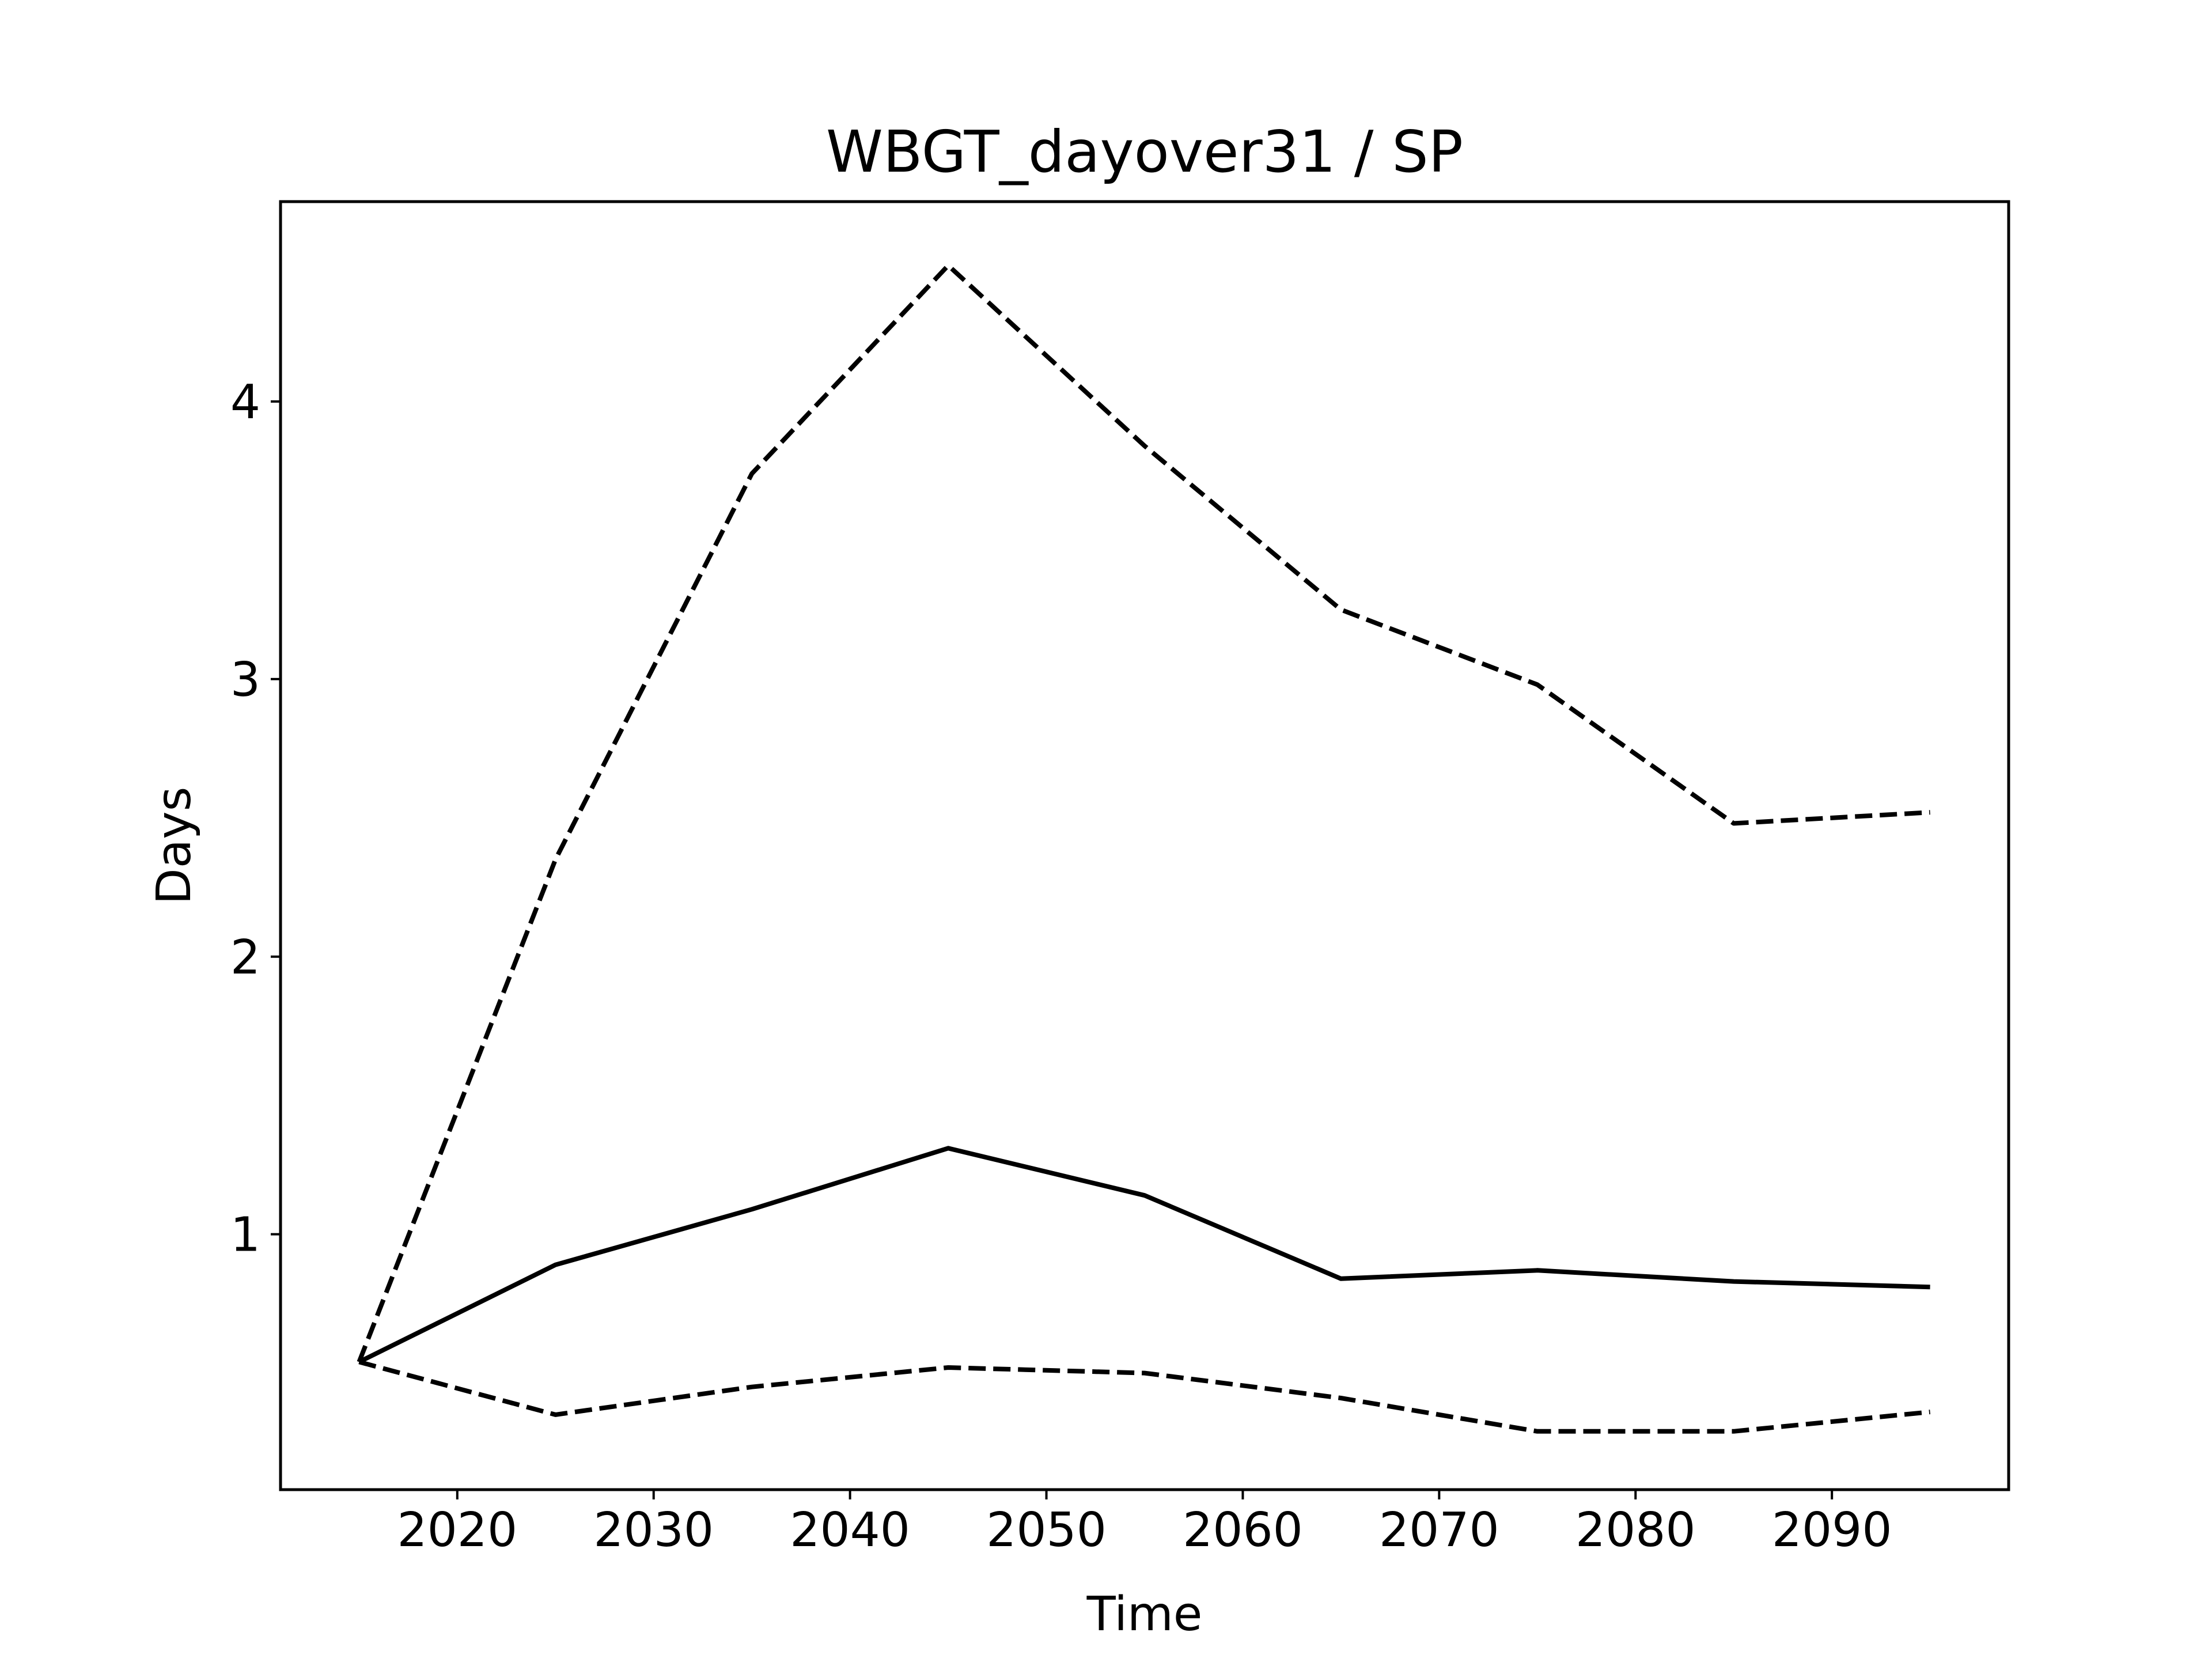 Image resolution: width=2212 pixels, height=1659 pixels. Describe the element at coordinates (245, 680) in the screenshot. I see `y-tick-label: 3` at that location.